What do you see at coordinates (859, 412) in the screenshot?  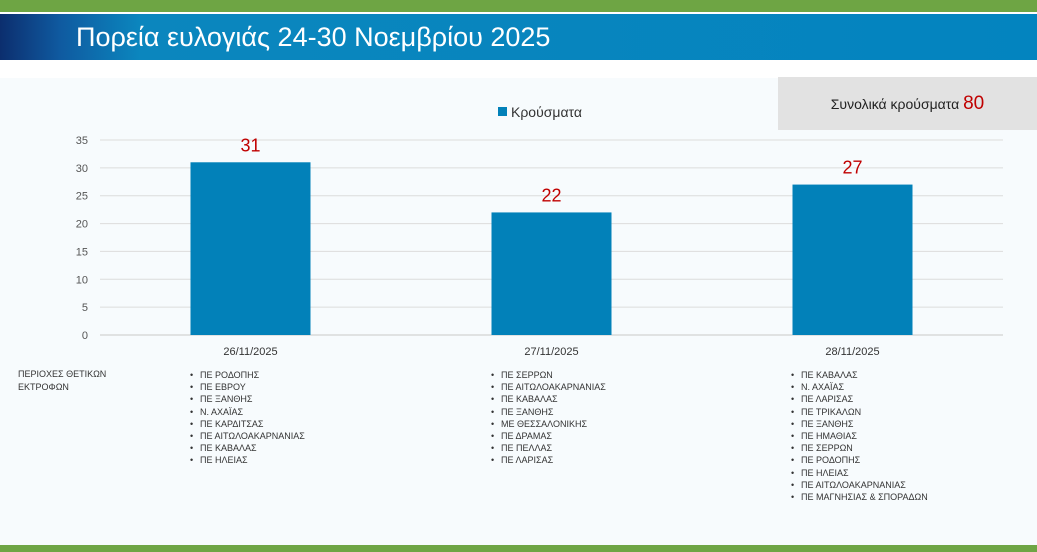 I see `region-item: ΠΕ ΤΡΙΚΑΛΩΝ` at bounding box center [859, 412].